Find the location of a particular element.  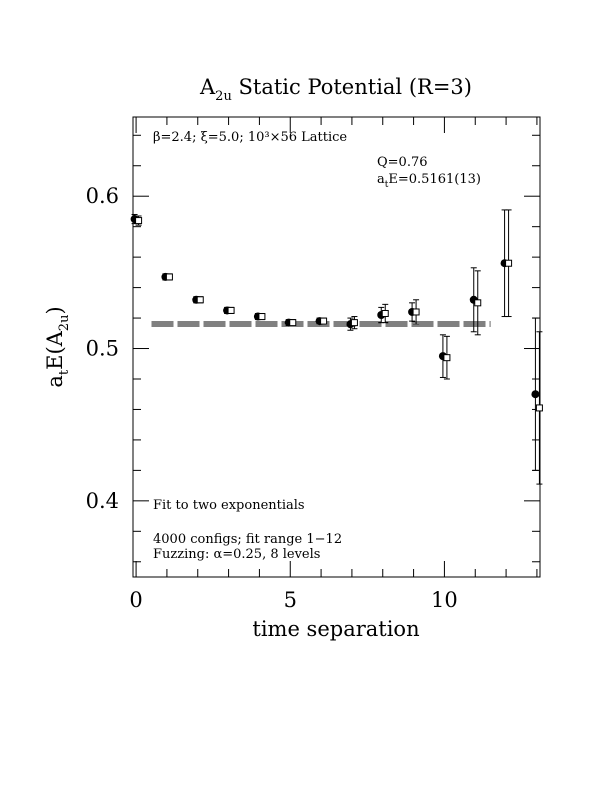

annotation-lattice: β=2.4; ξ=5.0; 10³×56 Lattice is located at coordinates (250, 137).